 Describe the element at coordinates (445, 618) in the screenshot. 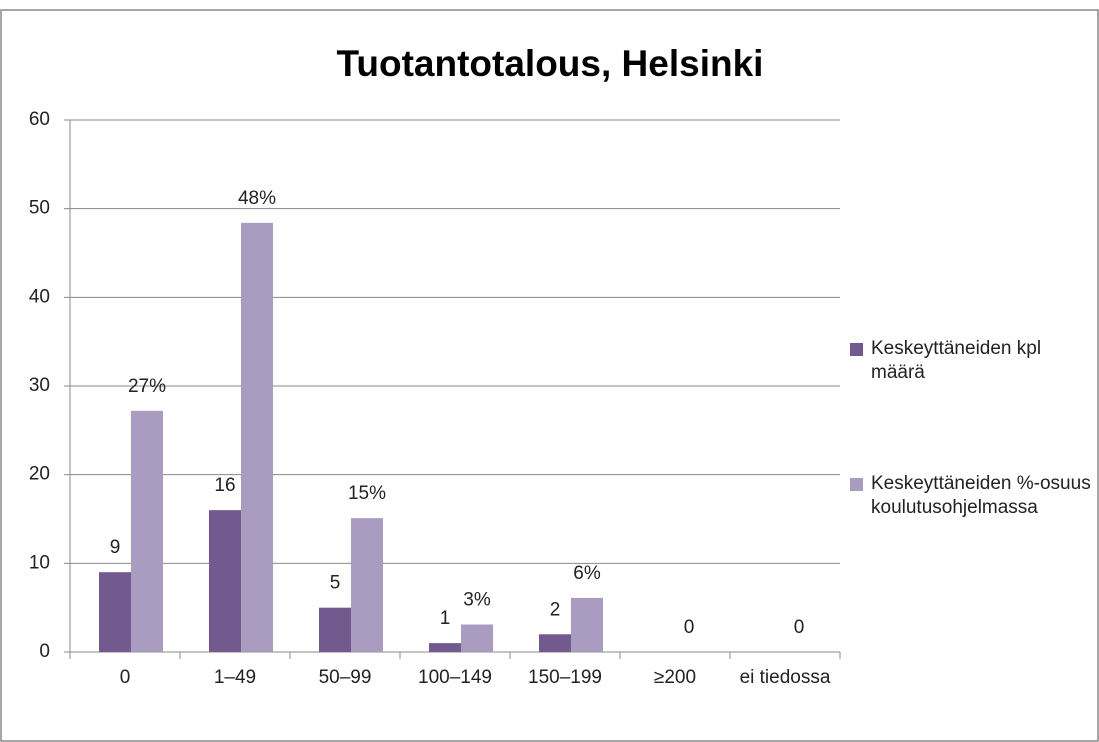

I see `data-label: 1` at that location.